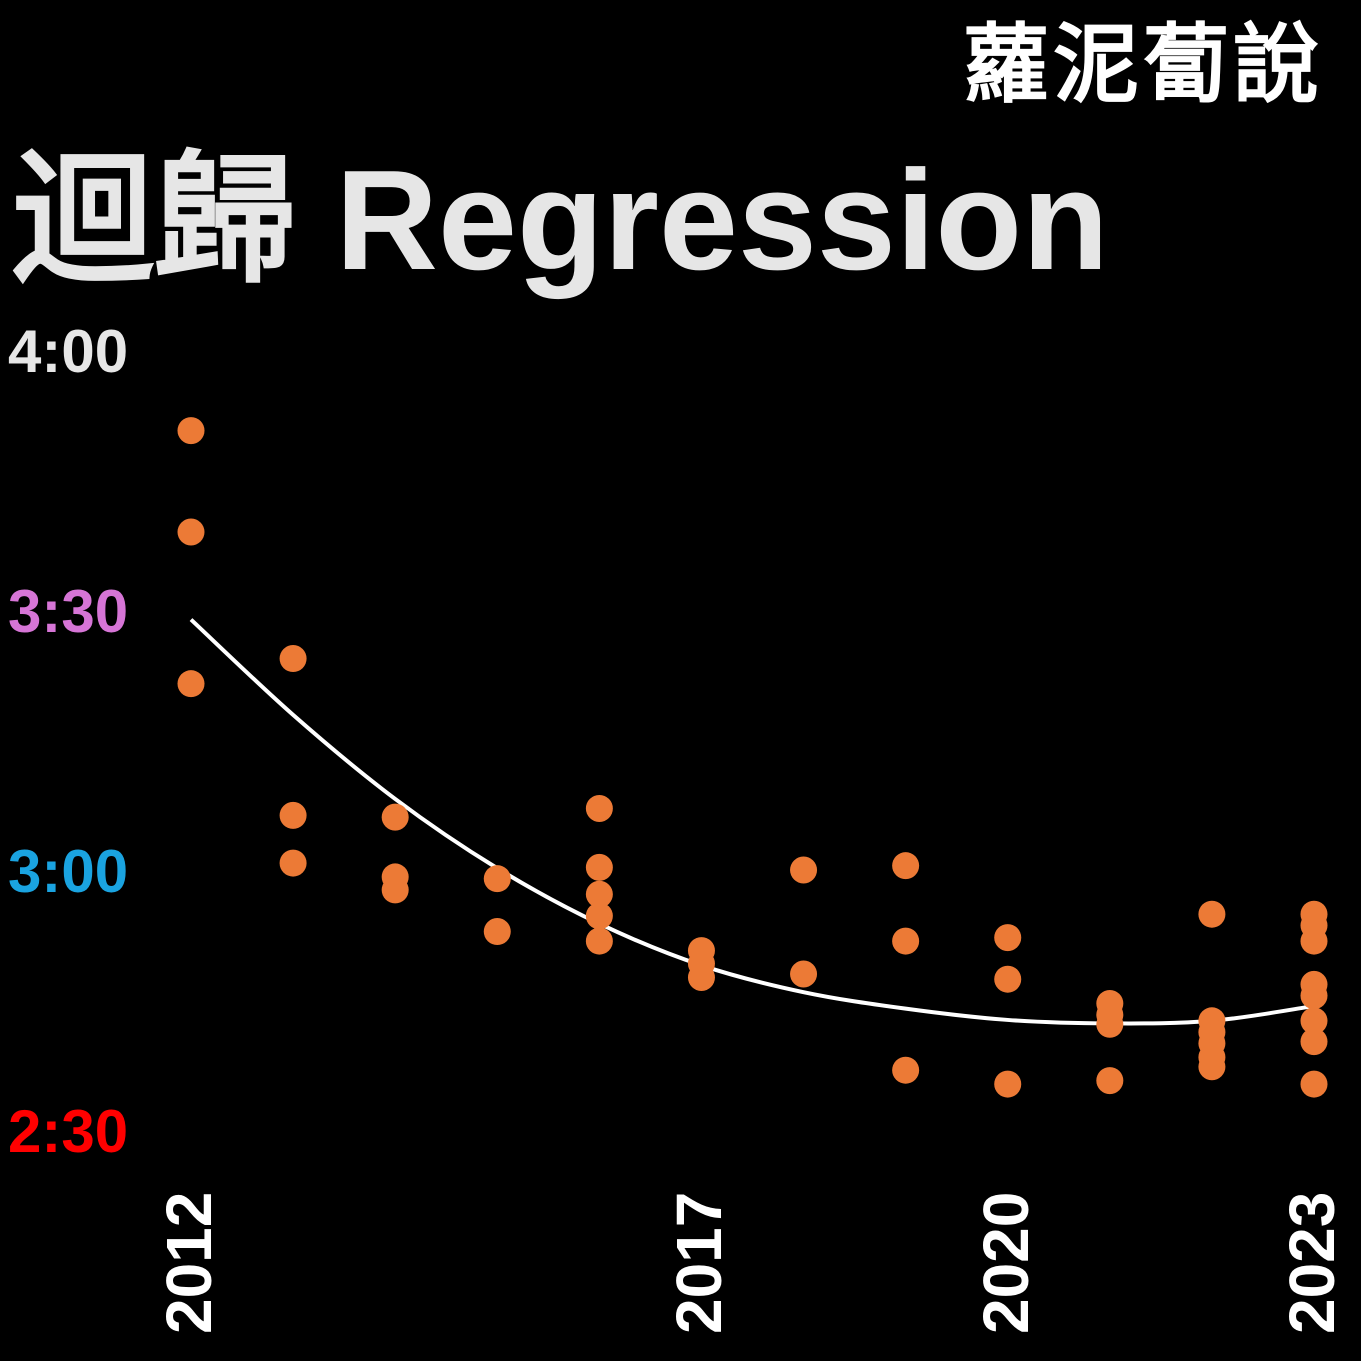 The height and width of the screenshot is (1361, 1361). What do you see at coordinates (68, 1131) in the screenshot?
I see `y-tick-label: 2:30` at bounding box center [68, 1131].